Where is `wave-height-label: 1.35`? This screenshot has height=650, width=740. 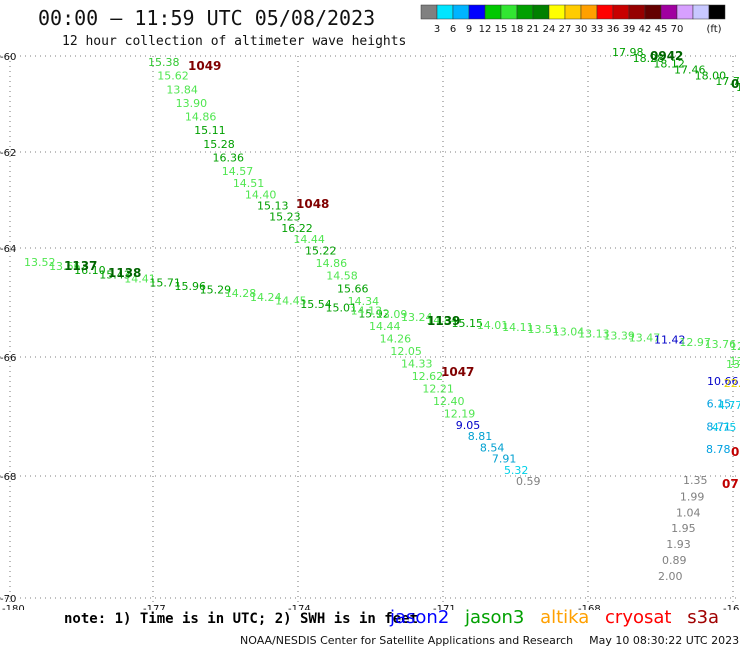 wave-height-label: 1.35 is located at coordinates (695, 480).